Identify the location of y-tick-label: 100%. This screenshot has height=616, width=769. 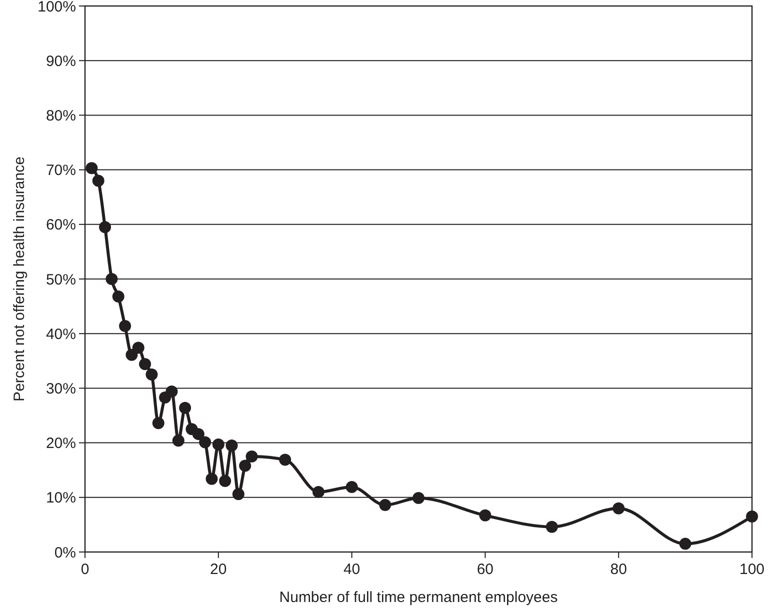
(57, 8).